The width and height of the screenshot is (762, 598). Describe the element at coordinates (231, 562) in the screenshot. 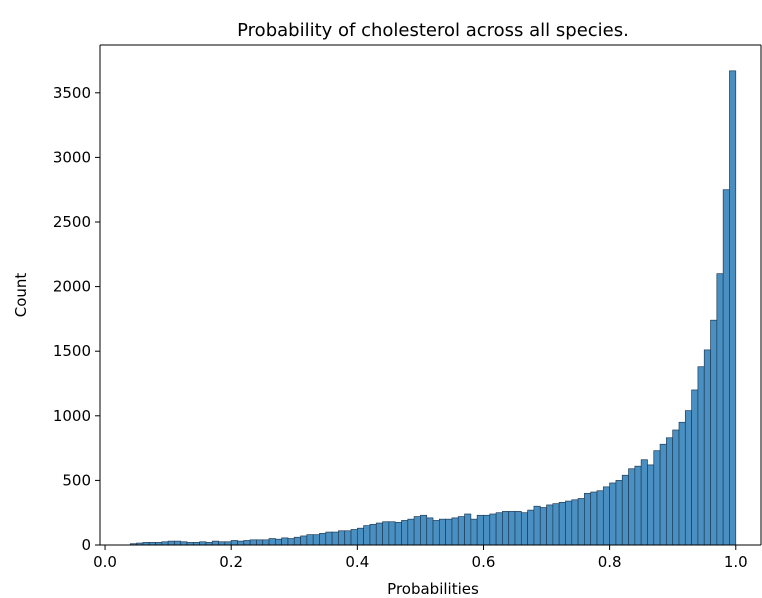

I see `x-tick-label: 0.2` at that location.